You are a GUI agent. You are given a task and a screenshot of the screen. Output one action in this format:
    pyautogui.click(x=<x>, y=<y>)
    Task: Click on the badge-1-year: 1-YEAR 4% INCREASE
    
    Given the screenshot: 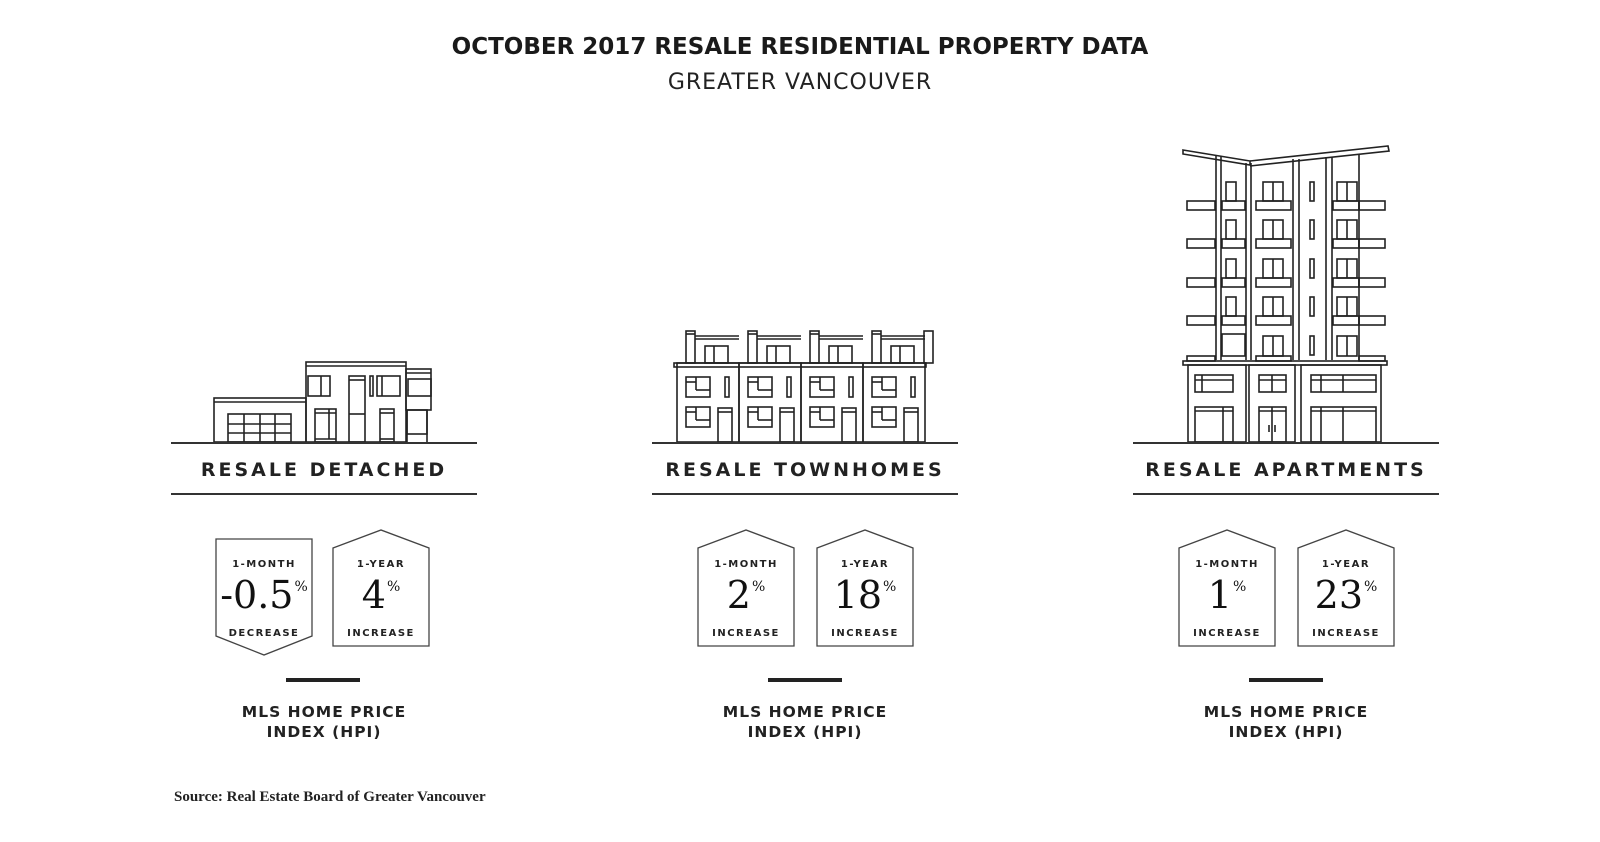 What is the action you would take?
    pyautogui.click(x=381, y=598)
    